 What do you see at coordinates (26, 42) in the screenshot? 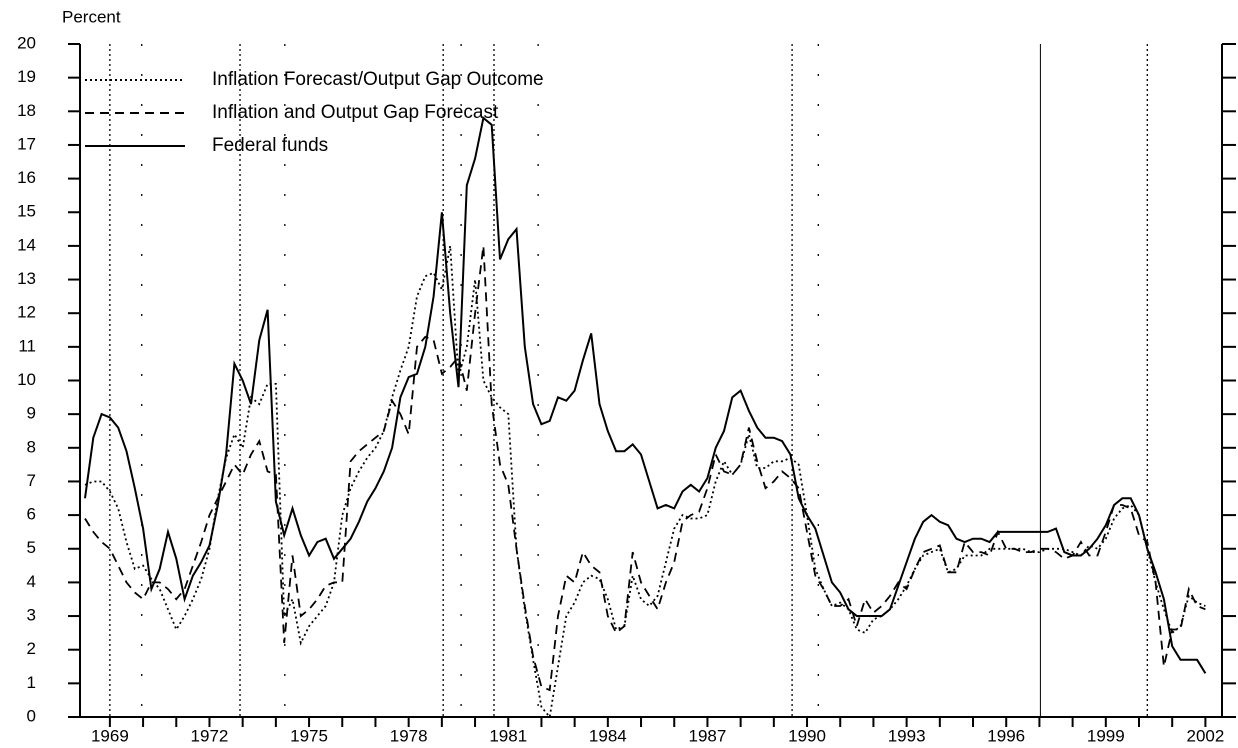
I see `y-tick-label: 20` at bounding box center [26, 42].